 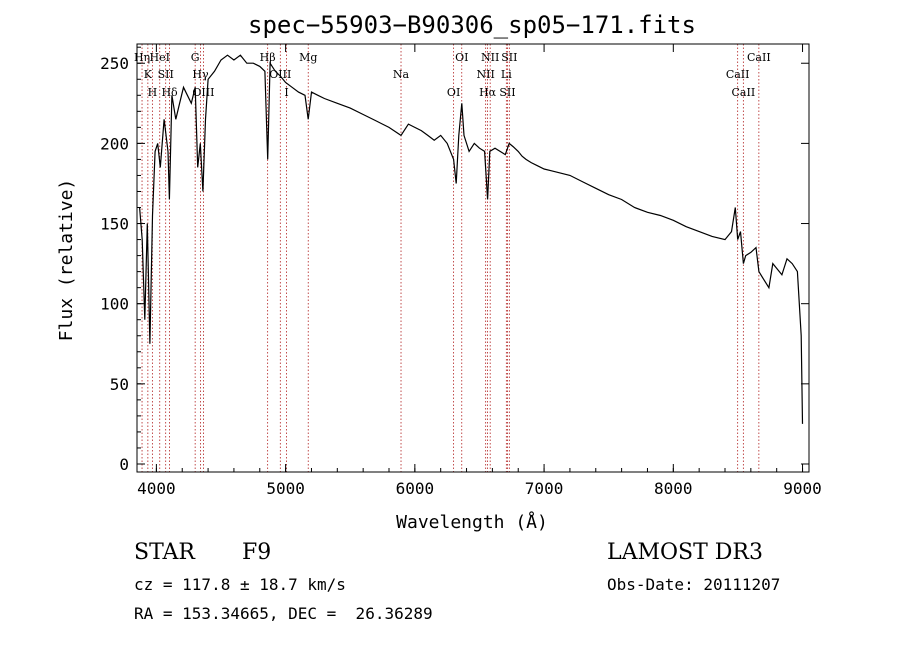 What do you see at coordinates (114, 224) in the screenshot?
I see `y-tick-label: 150` at bounding box center [114, 224].